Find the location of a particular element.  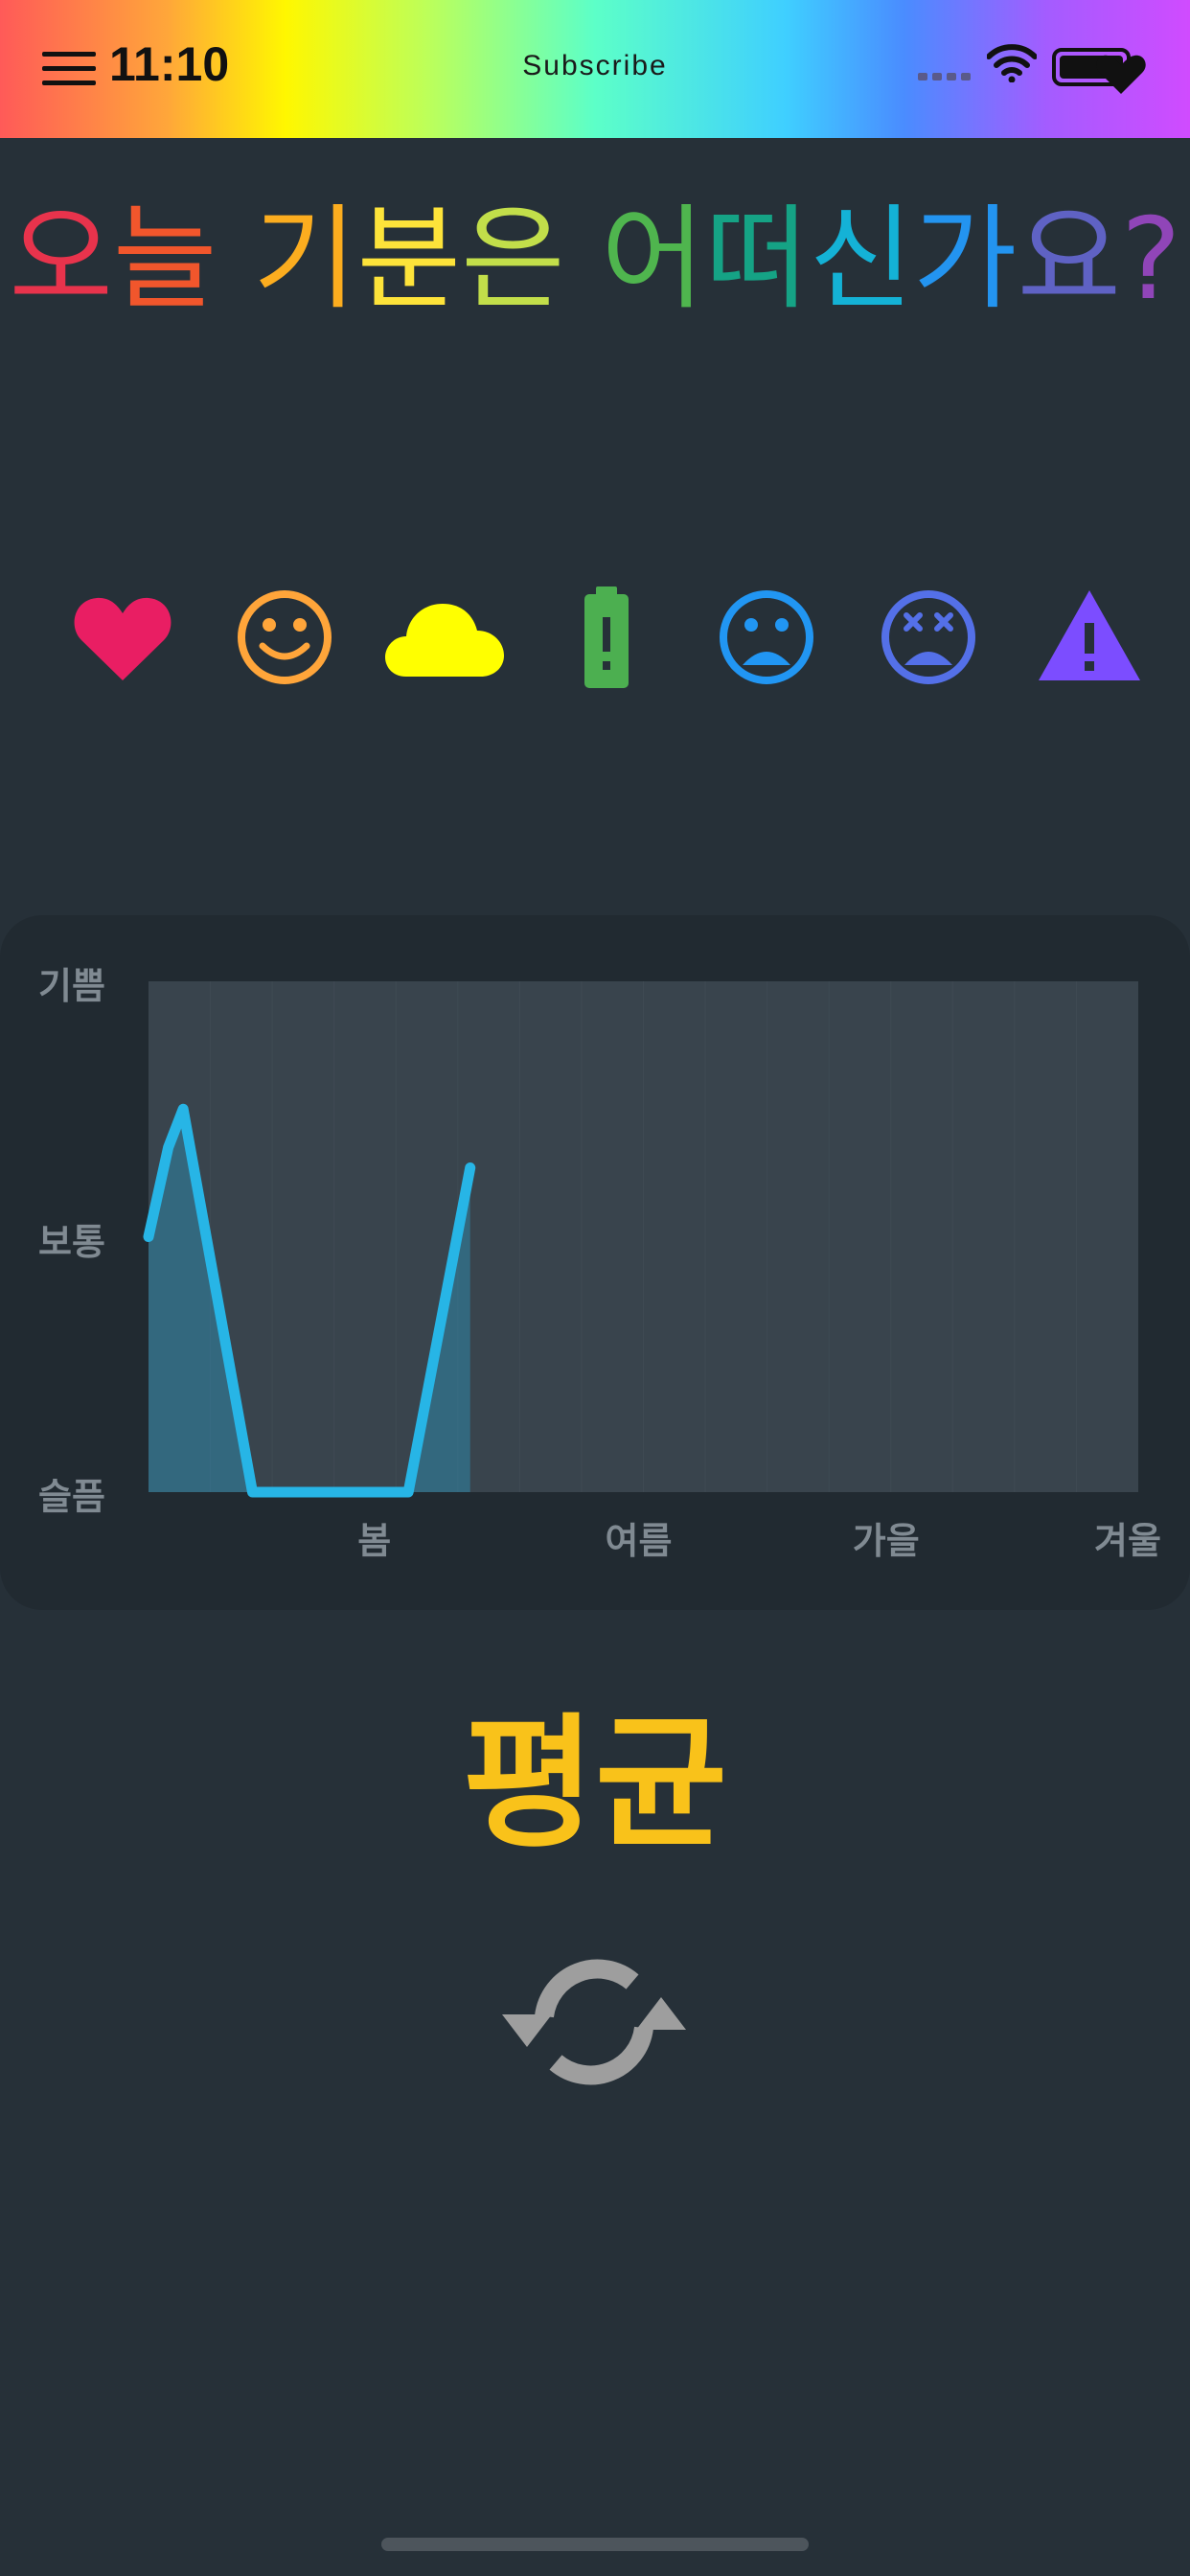

status-time: 11:10 is located at coordinates (170, 64).